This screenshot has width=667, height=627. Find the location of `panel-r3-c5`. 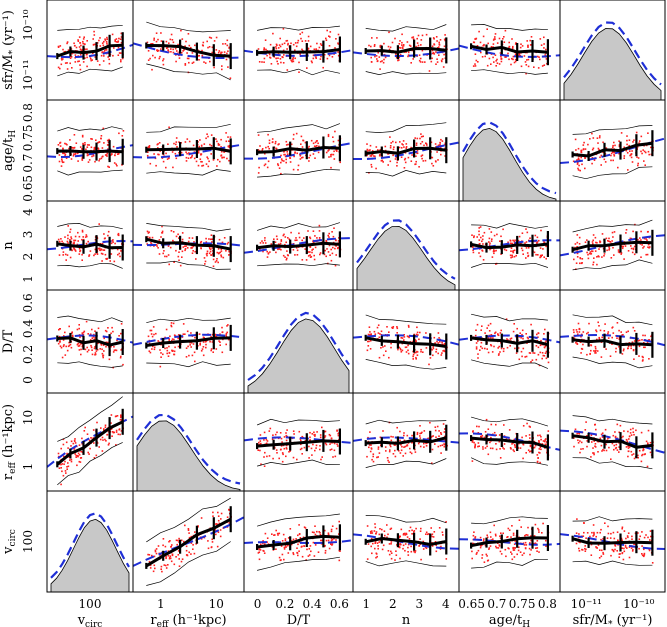

panel-r3-c5 is located at coordinates (612, 341).